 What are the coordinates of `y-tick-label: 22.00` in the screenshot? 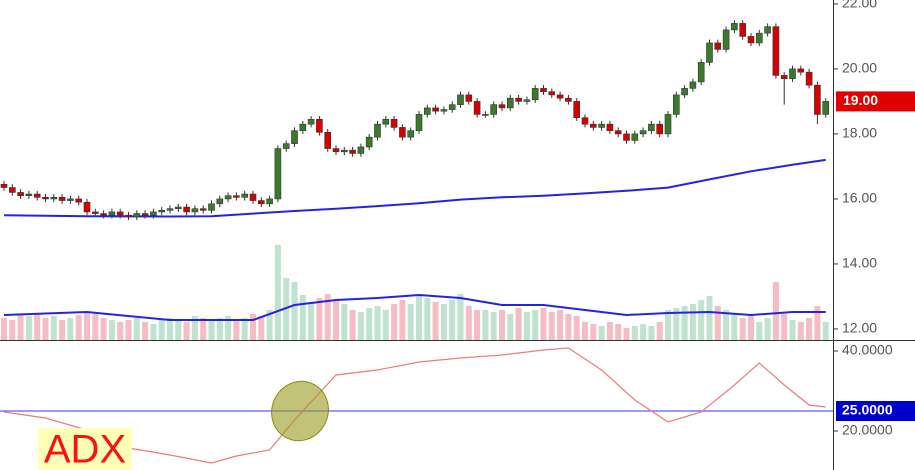 It's located at (859, 5).